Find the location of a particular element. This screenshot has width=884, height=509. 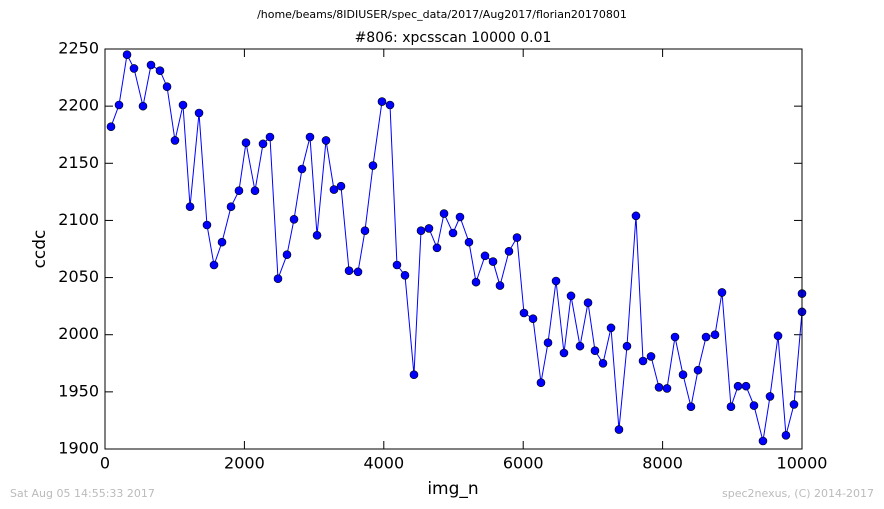

x-axis-label: img_n is located at coordinates (452, 489).